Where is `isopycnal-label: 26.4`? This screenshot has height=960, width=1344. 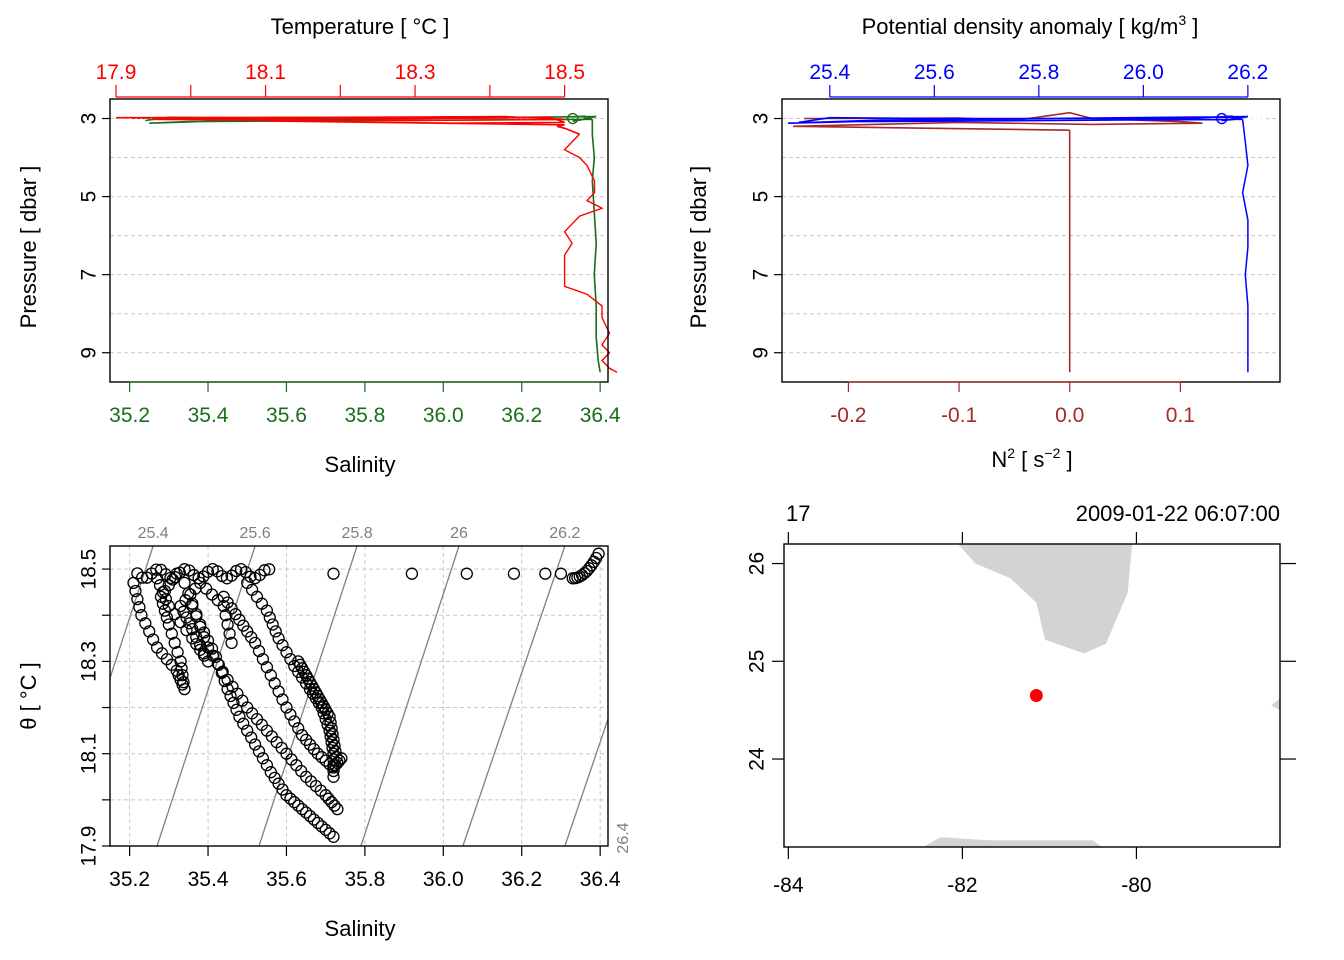 isopycnal-label: 26.4 is located at coordinates (623, 837).